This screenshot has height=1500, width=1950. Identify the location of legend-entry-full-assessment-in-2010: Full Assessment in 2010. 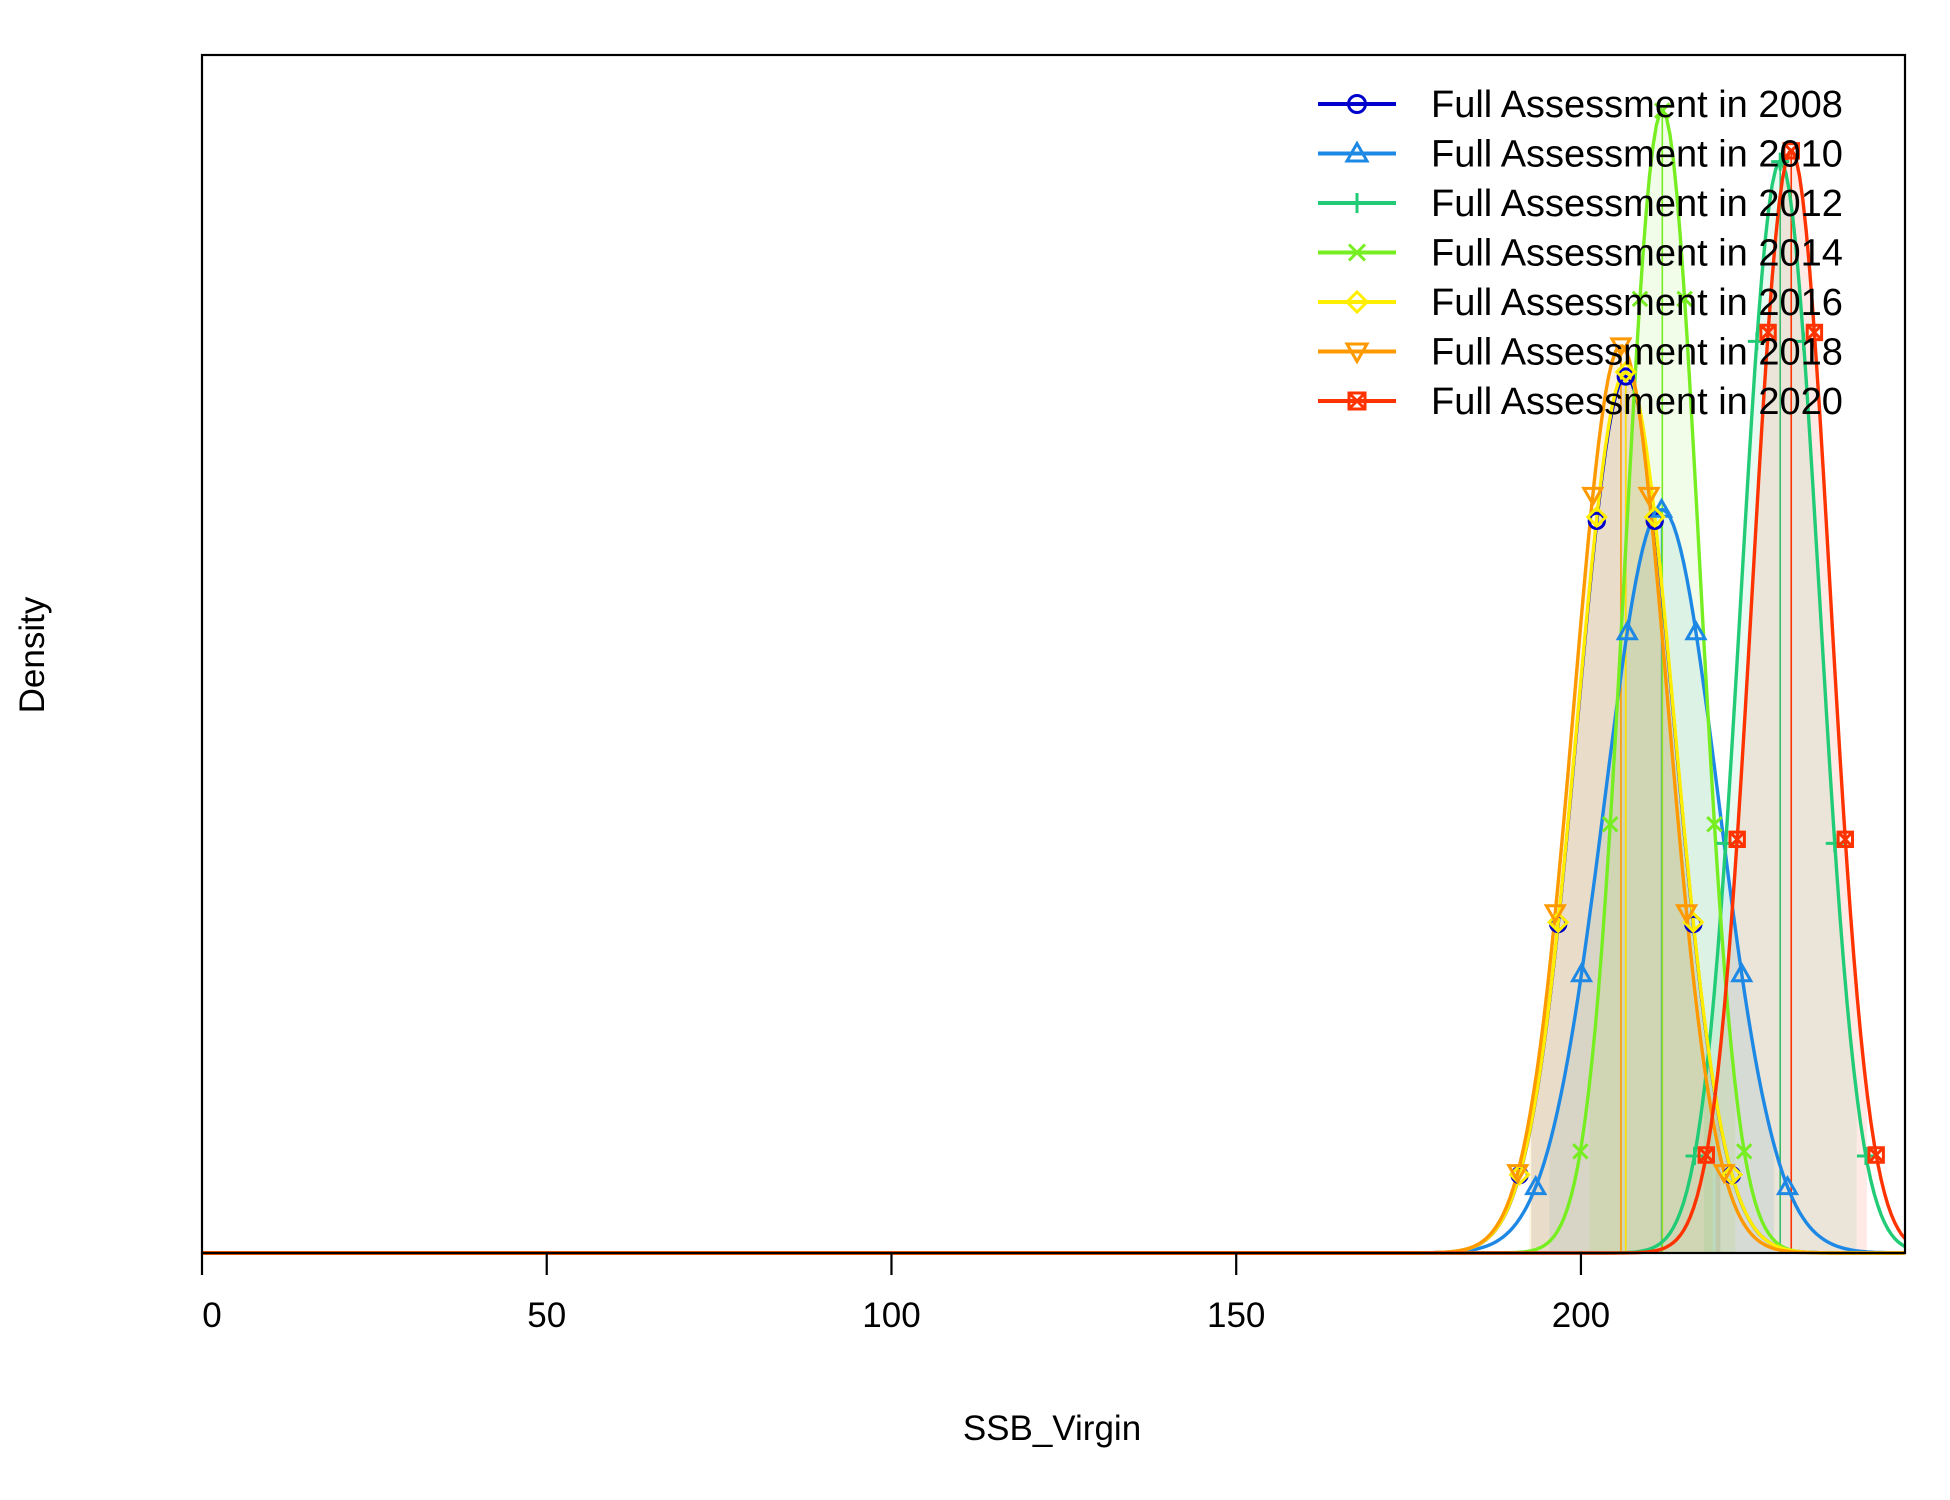
(1580, 155).